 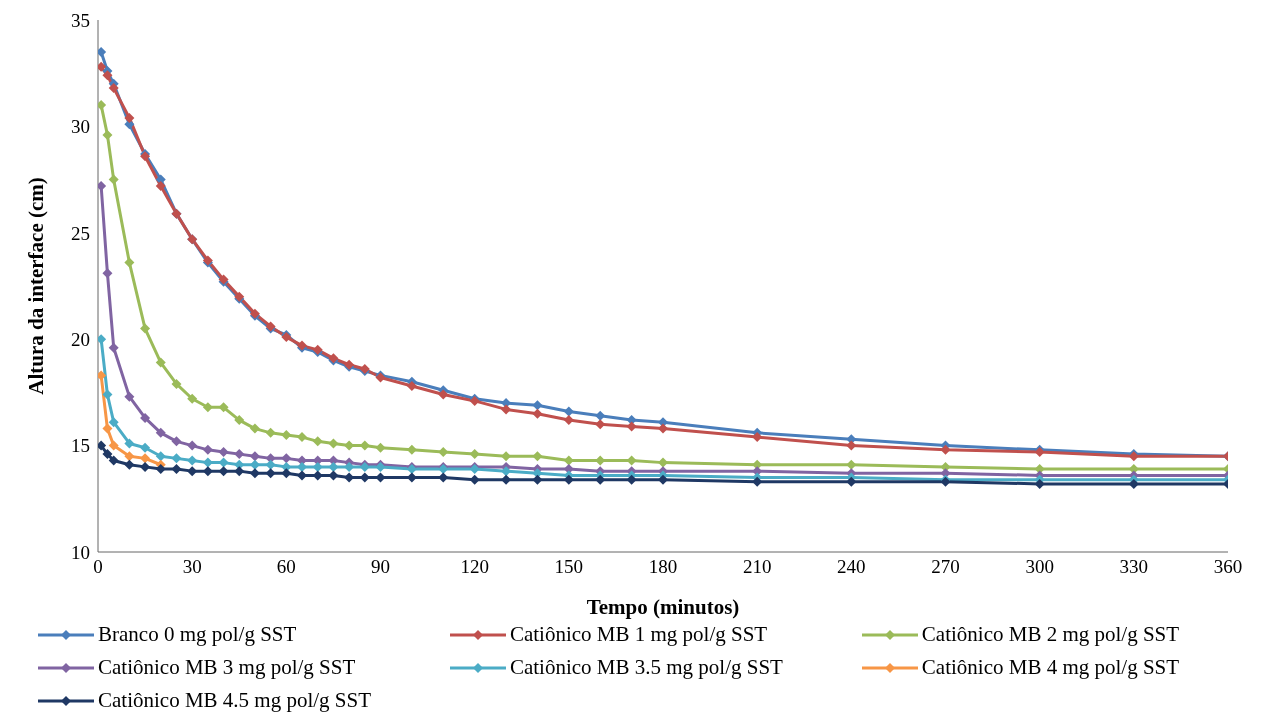 What do you see at coordinates (1050, 667) in the screenshot?
I see `legend-label: Catiônico MB 4 mg pol/g SST` at bounding box center [1050, 667].